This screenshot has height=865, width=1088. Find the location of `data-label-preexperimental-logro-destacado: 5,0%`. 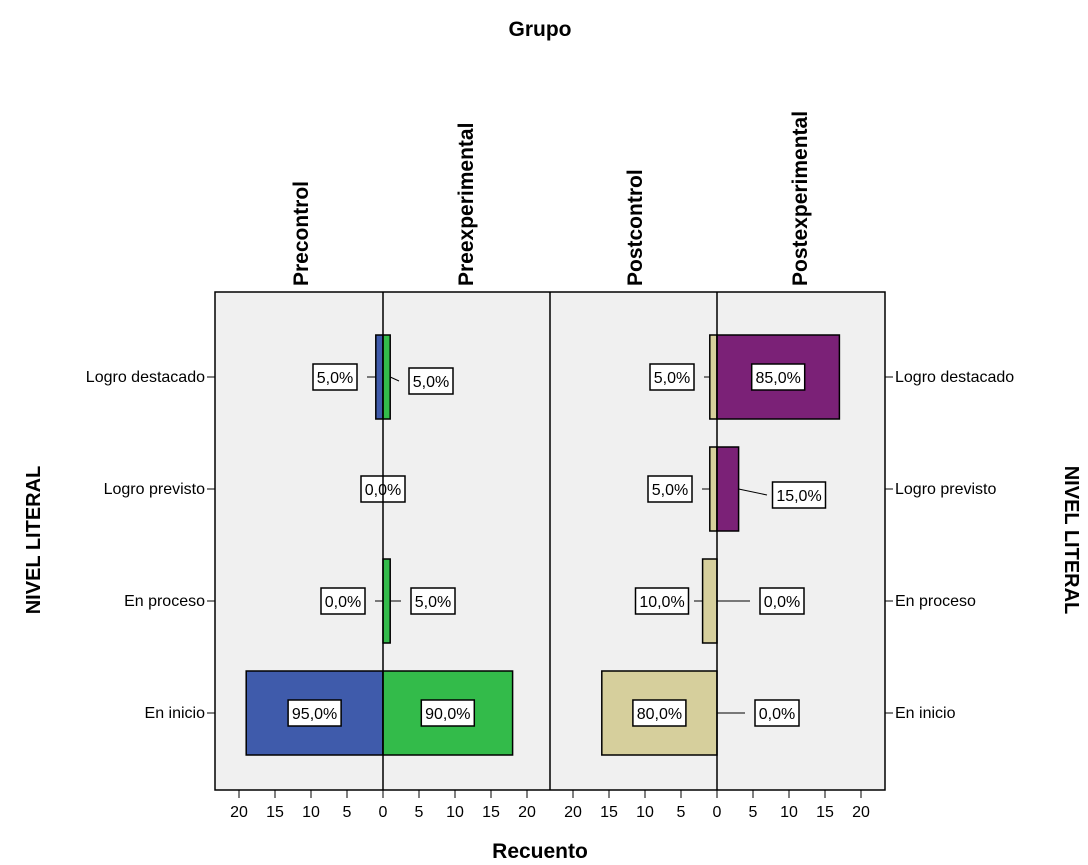

data-label-preexperimental-logro-destacado: 5,0% is located at coordinates (431, 382).